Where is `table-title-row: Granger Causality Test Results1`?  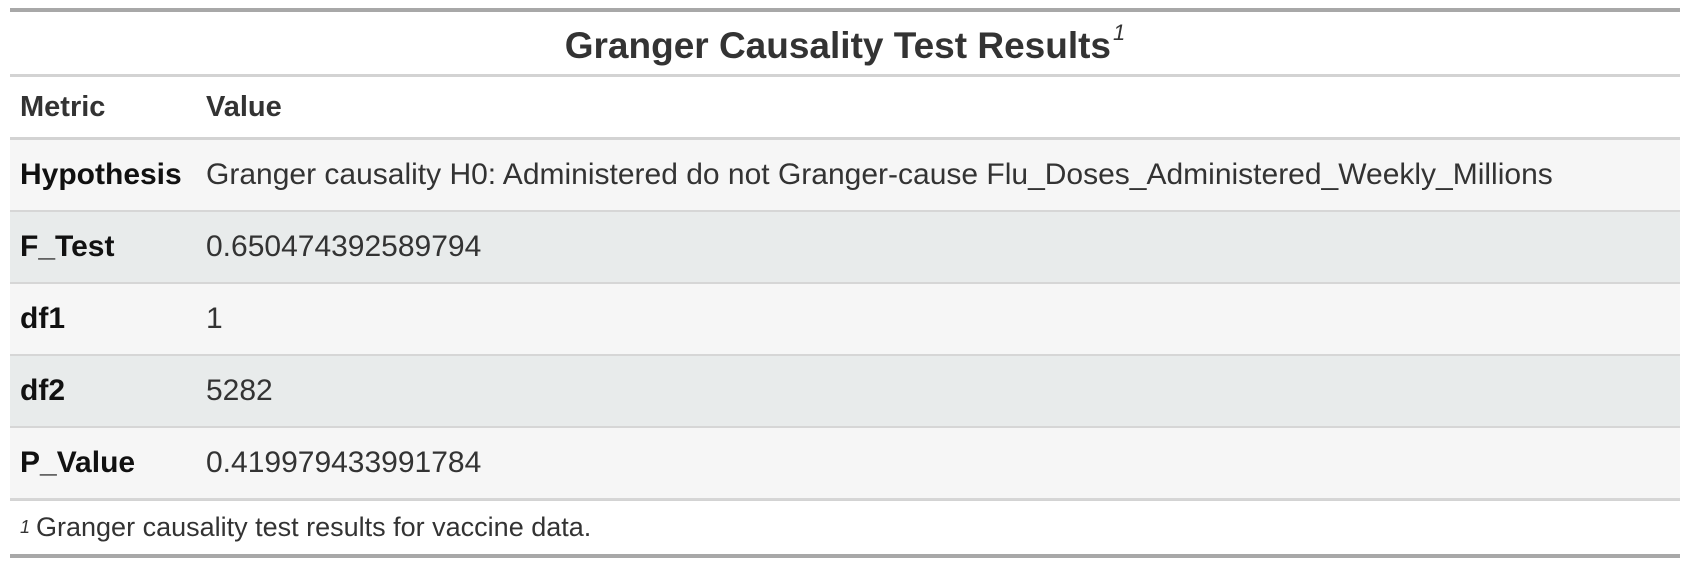
table-title-row: Granger Causality Test Results1 is located at coordinates (845, 44).